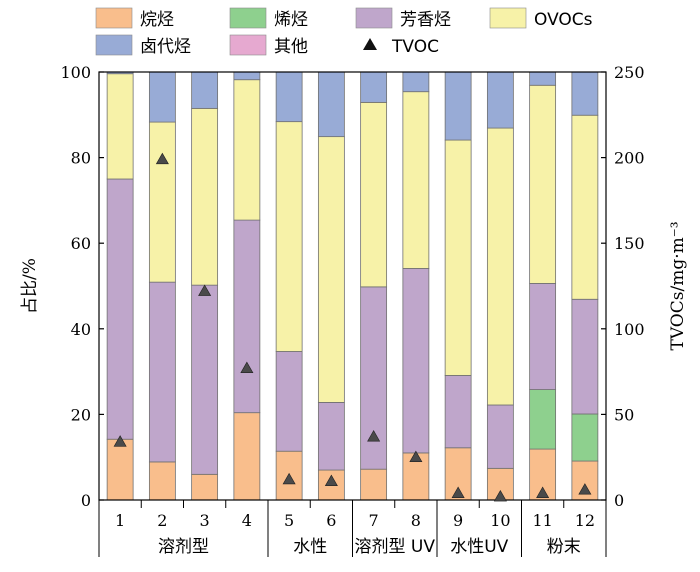  I want to click on legend-label: 烯烃, so click(291, 20).